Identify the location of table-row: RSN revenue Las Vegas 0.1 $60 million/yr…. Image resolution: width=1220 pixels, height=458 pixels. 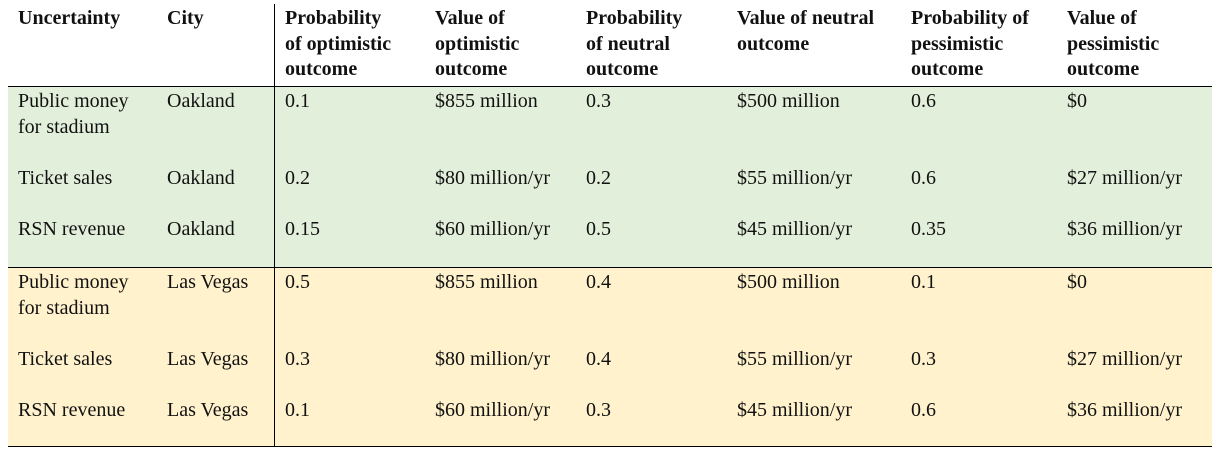
(610, 421).